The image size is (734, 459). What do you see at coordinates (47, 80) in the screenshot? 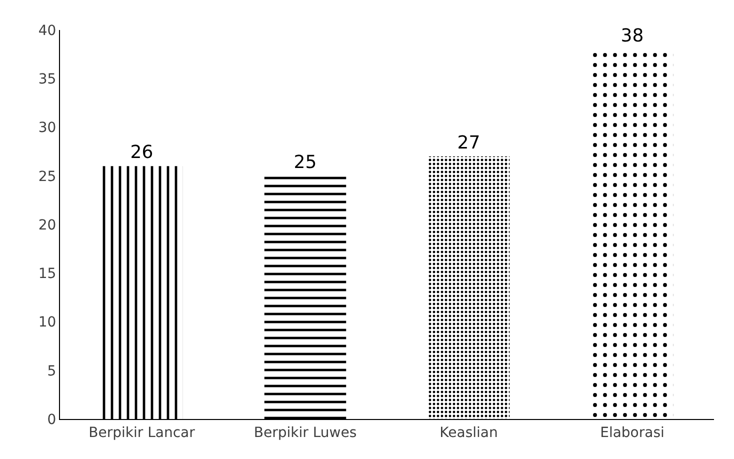
I see `y-tick-label: 35` at bounding box center [47, 80].